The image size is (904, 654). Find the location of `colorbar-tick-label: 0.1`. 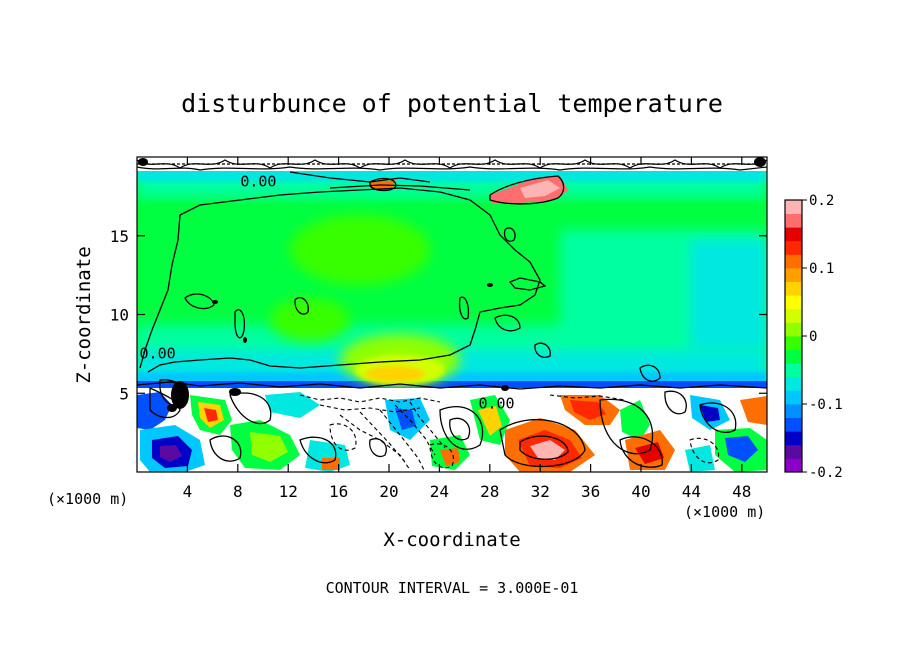

colorbar-tick-label: 0.1 is located at coordinates (821, 269).